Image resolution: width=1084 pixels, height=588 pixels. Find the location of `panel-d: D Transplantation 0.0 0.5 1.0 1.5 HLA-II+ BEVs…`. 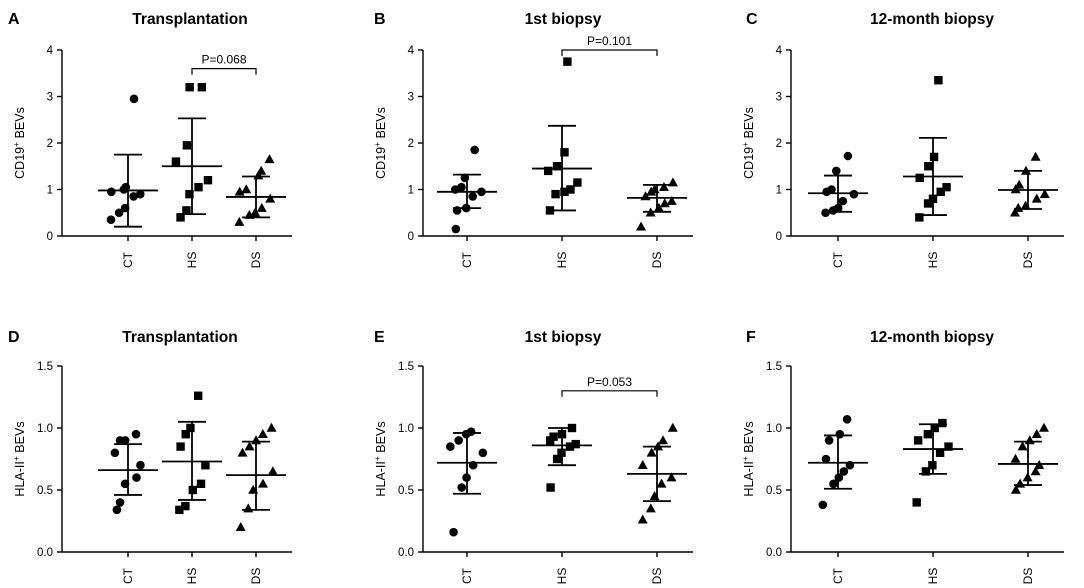

panel-d: D Transplantation 0.0 0.5 1.0 1.5 HLA-II+ BEVs… is located at coordinates (150, 456).